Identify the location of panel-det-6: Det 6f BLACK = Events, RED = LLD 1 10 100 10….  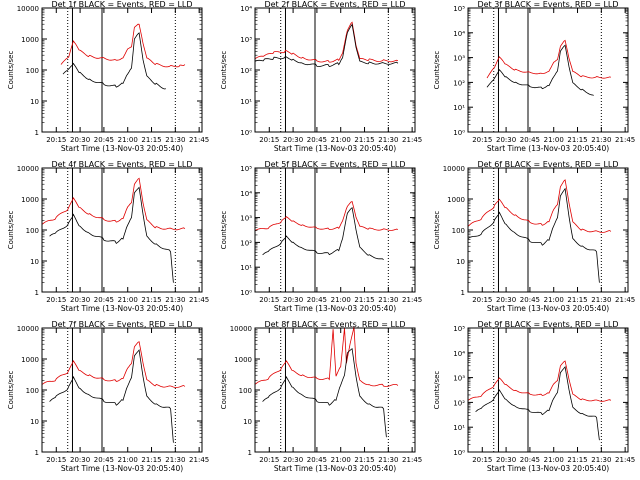
(534, 236).